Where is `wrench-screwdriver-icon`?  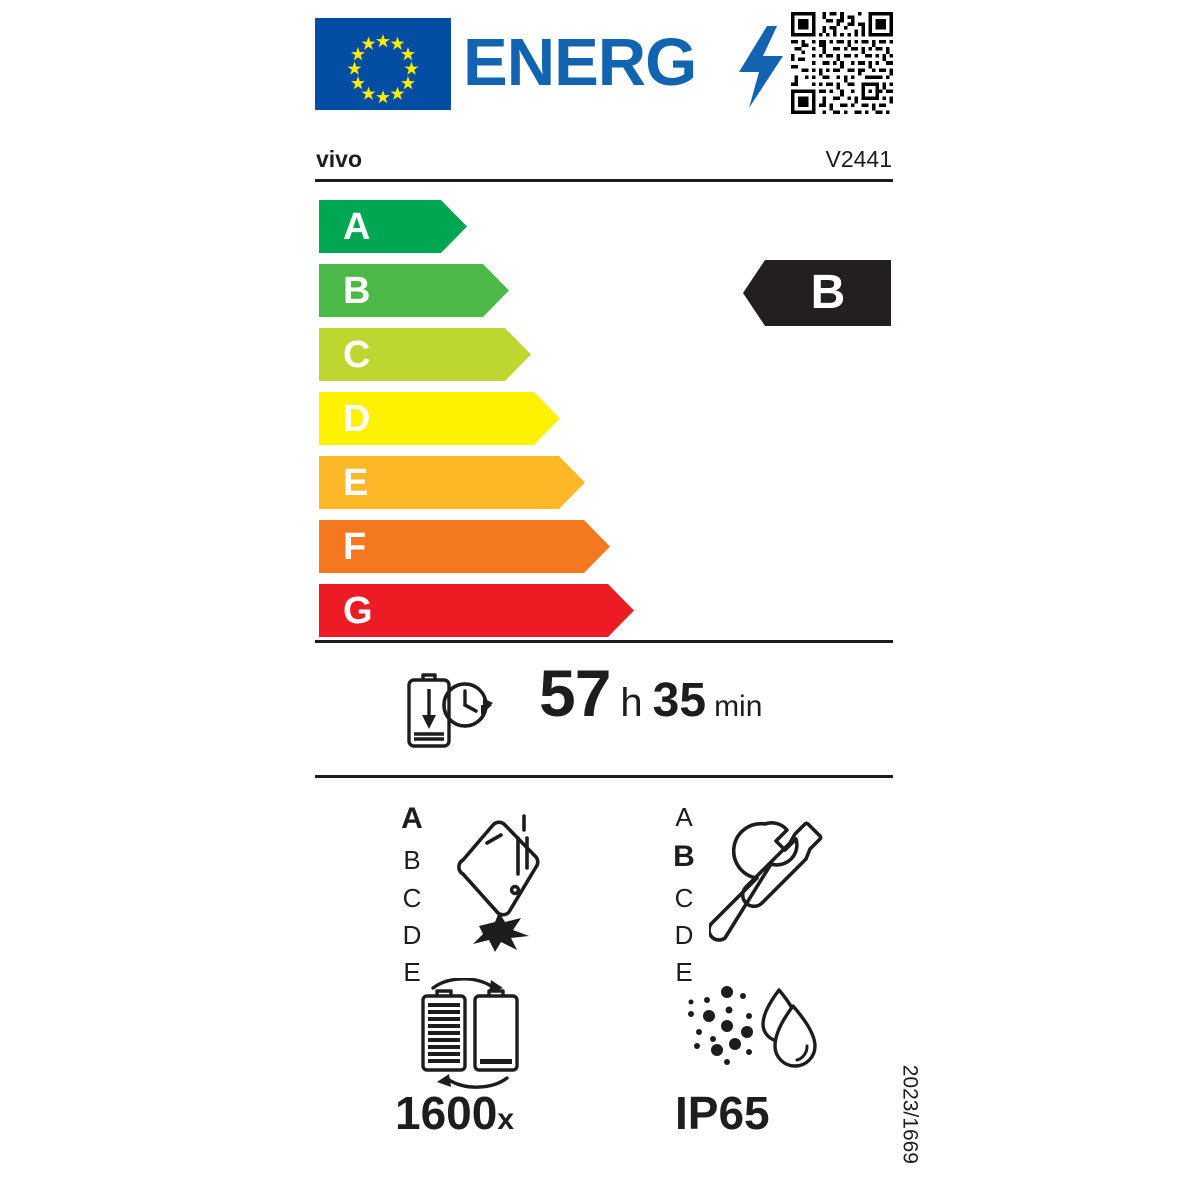 wrench-screwdriver-icon is located at coordinates (766, 881).